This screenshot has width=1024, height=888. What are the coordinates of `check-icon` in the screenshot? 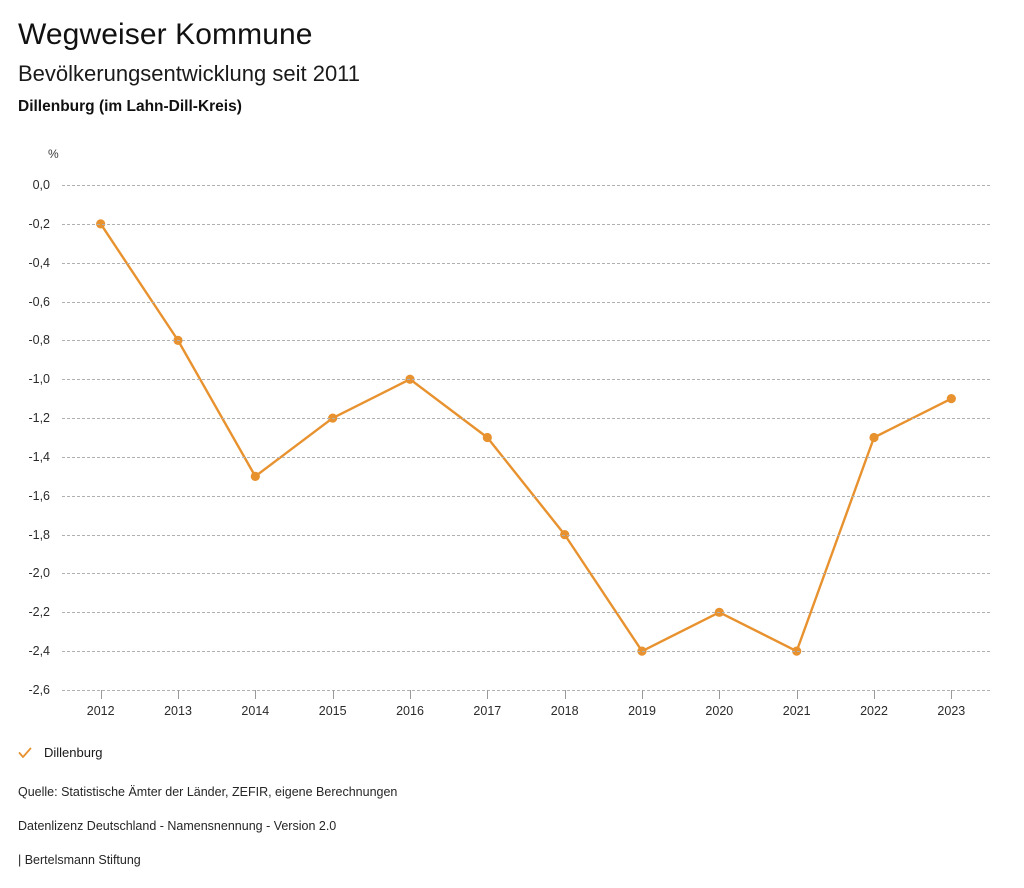 It's located at (25, 752).